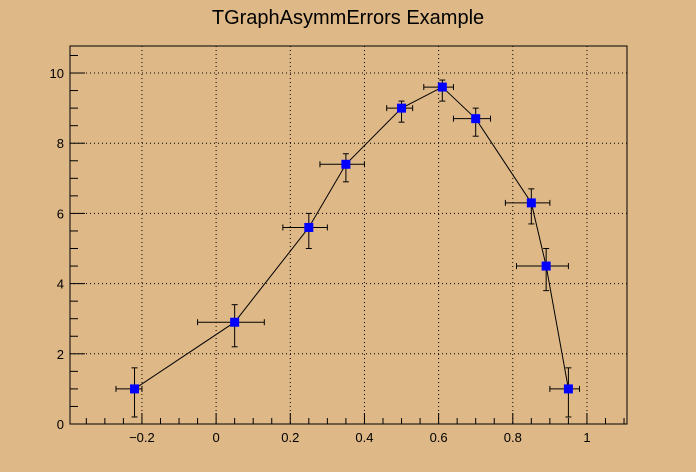  I want to click on y-tick-label: 10, so click(57, 73).